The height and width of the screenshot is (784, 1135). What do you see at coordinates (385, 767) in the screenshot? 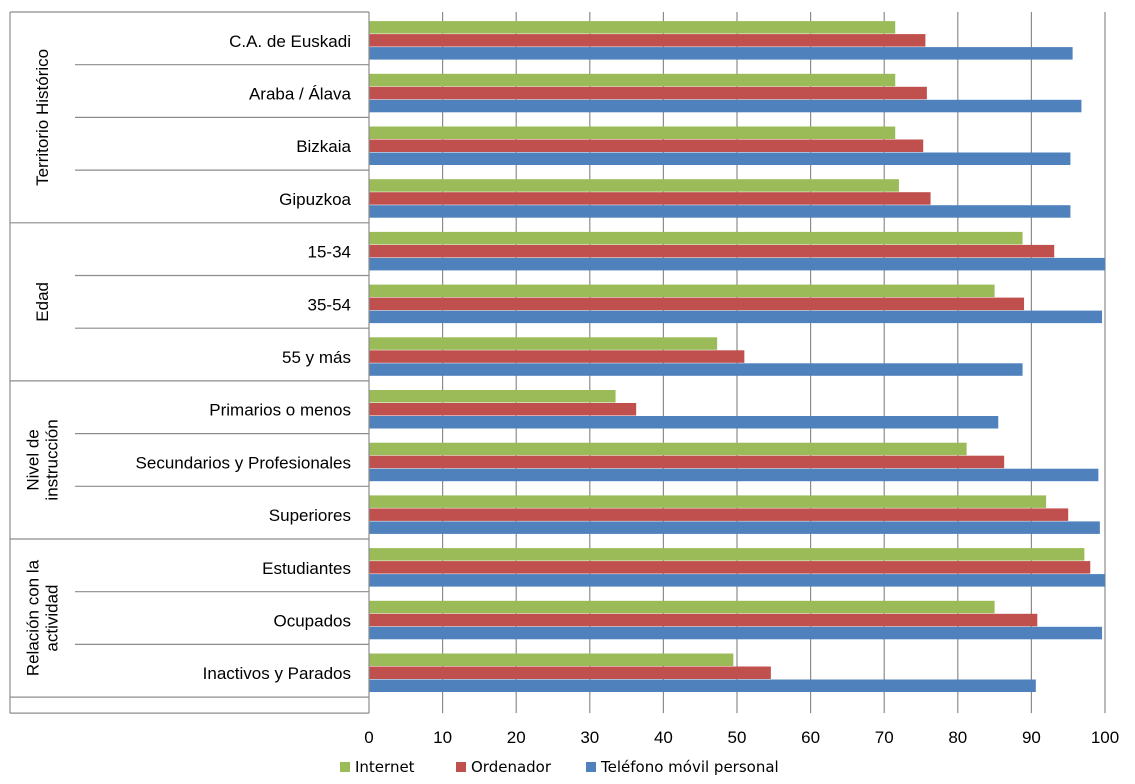
I see `legend-label: Internet` at bounding box center [385, 767].